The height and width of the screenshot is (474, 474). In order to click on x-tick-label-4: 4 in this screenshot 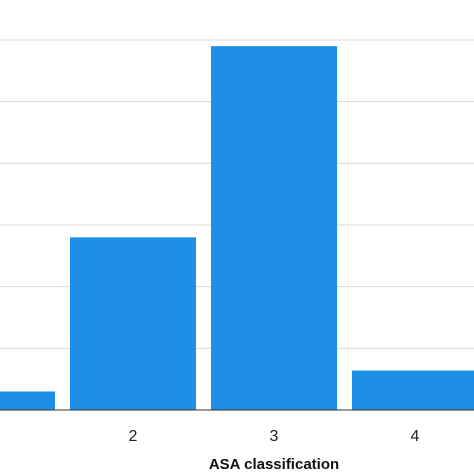, I will do `click(415, 436)`.